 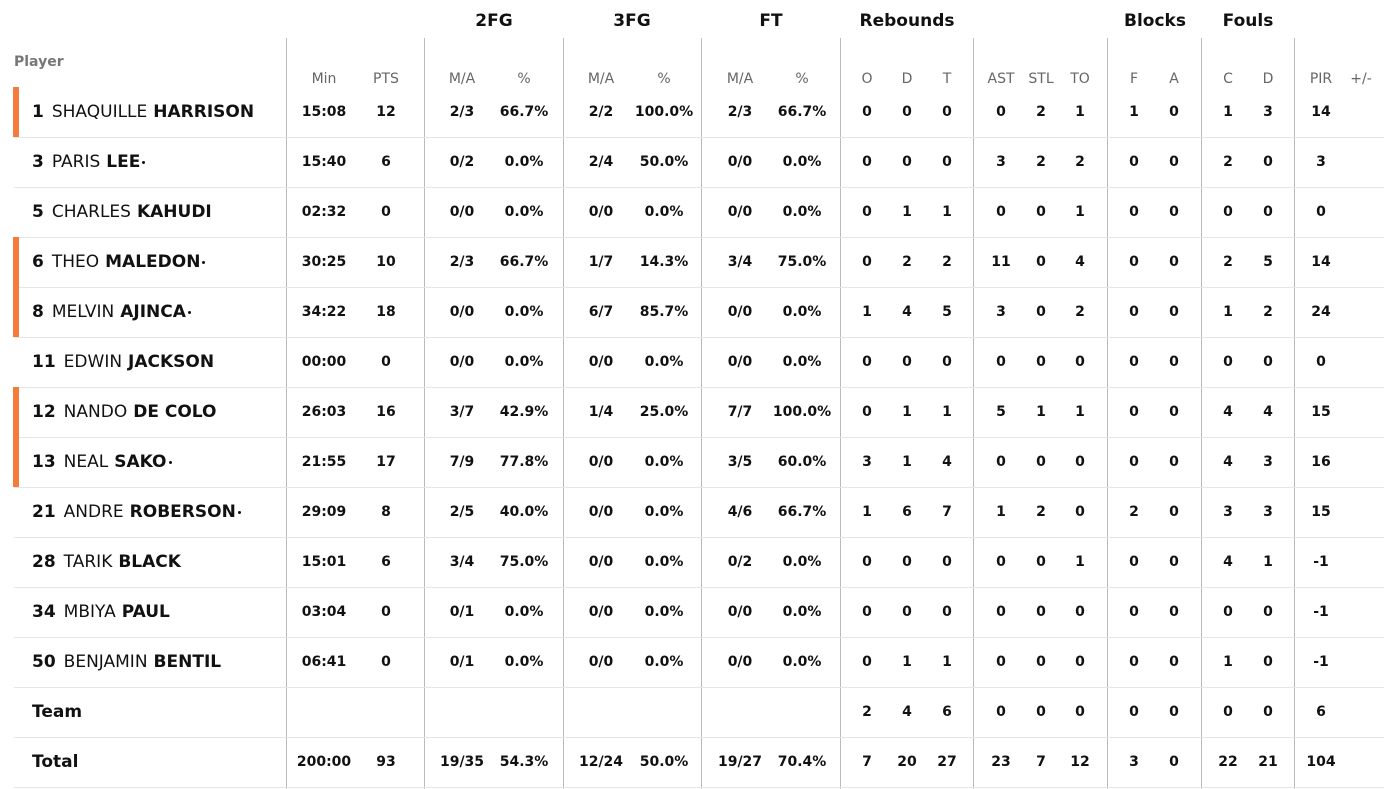 I want to click on player-name: 21 ANDRE ROBERSON, so click(x=136, y=512).